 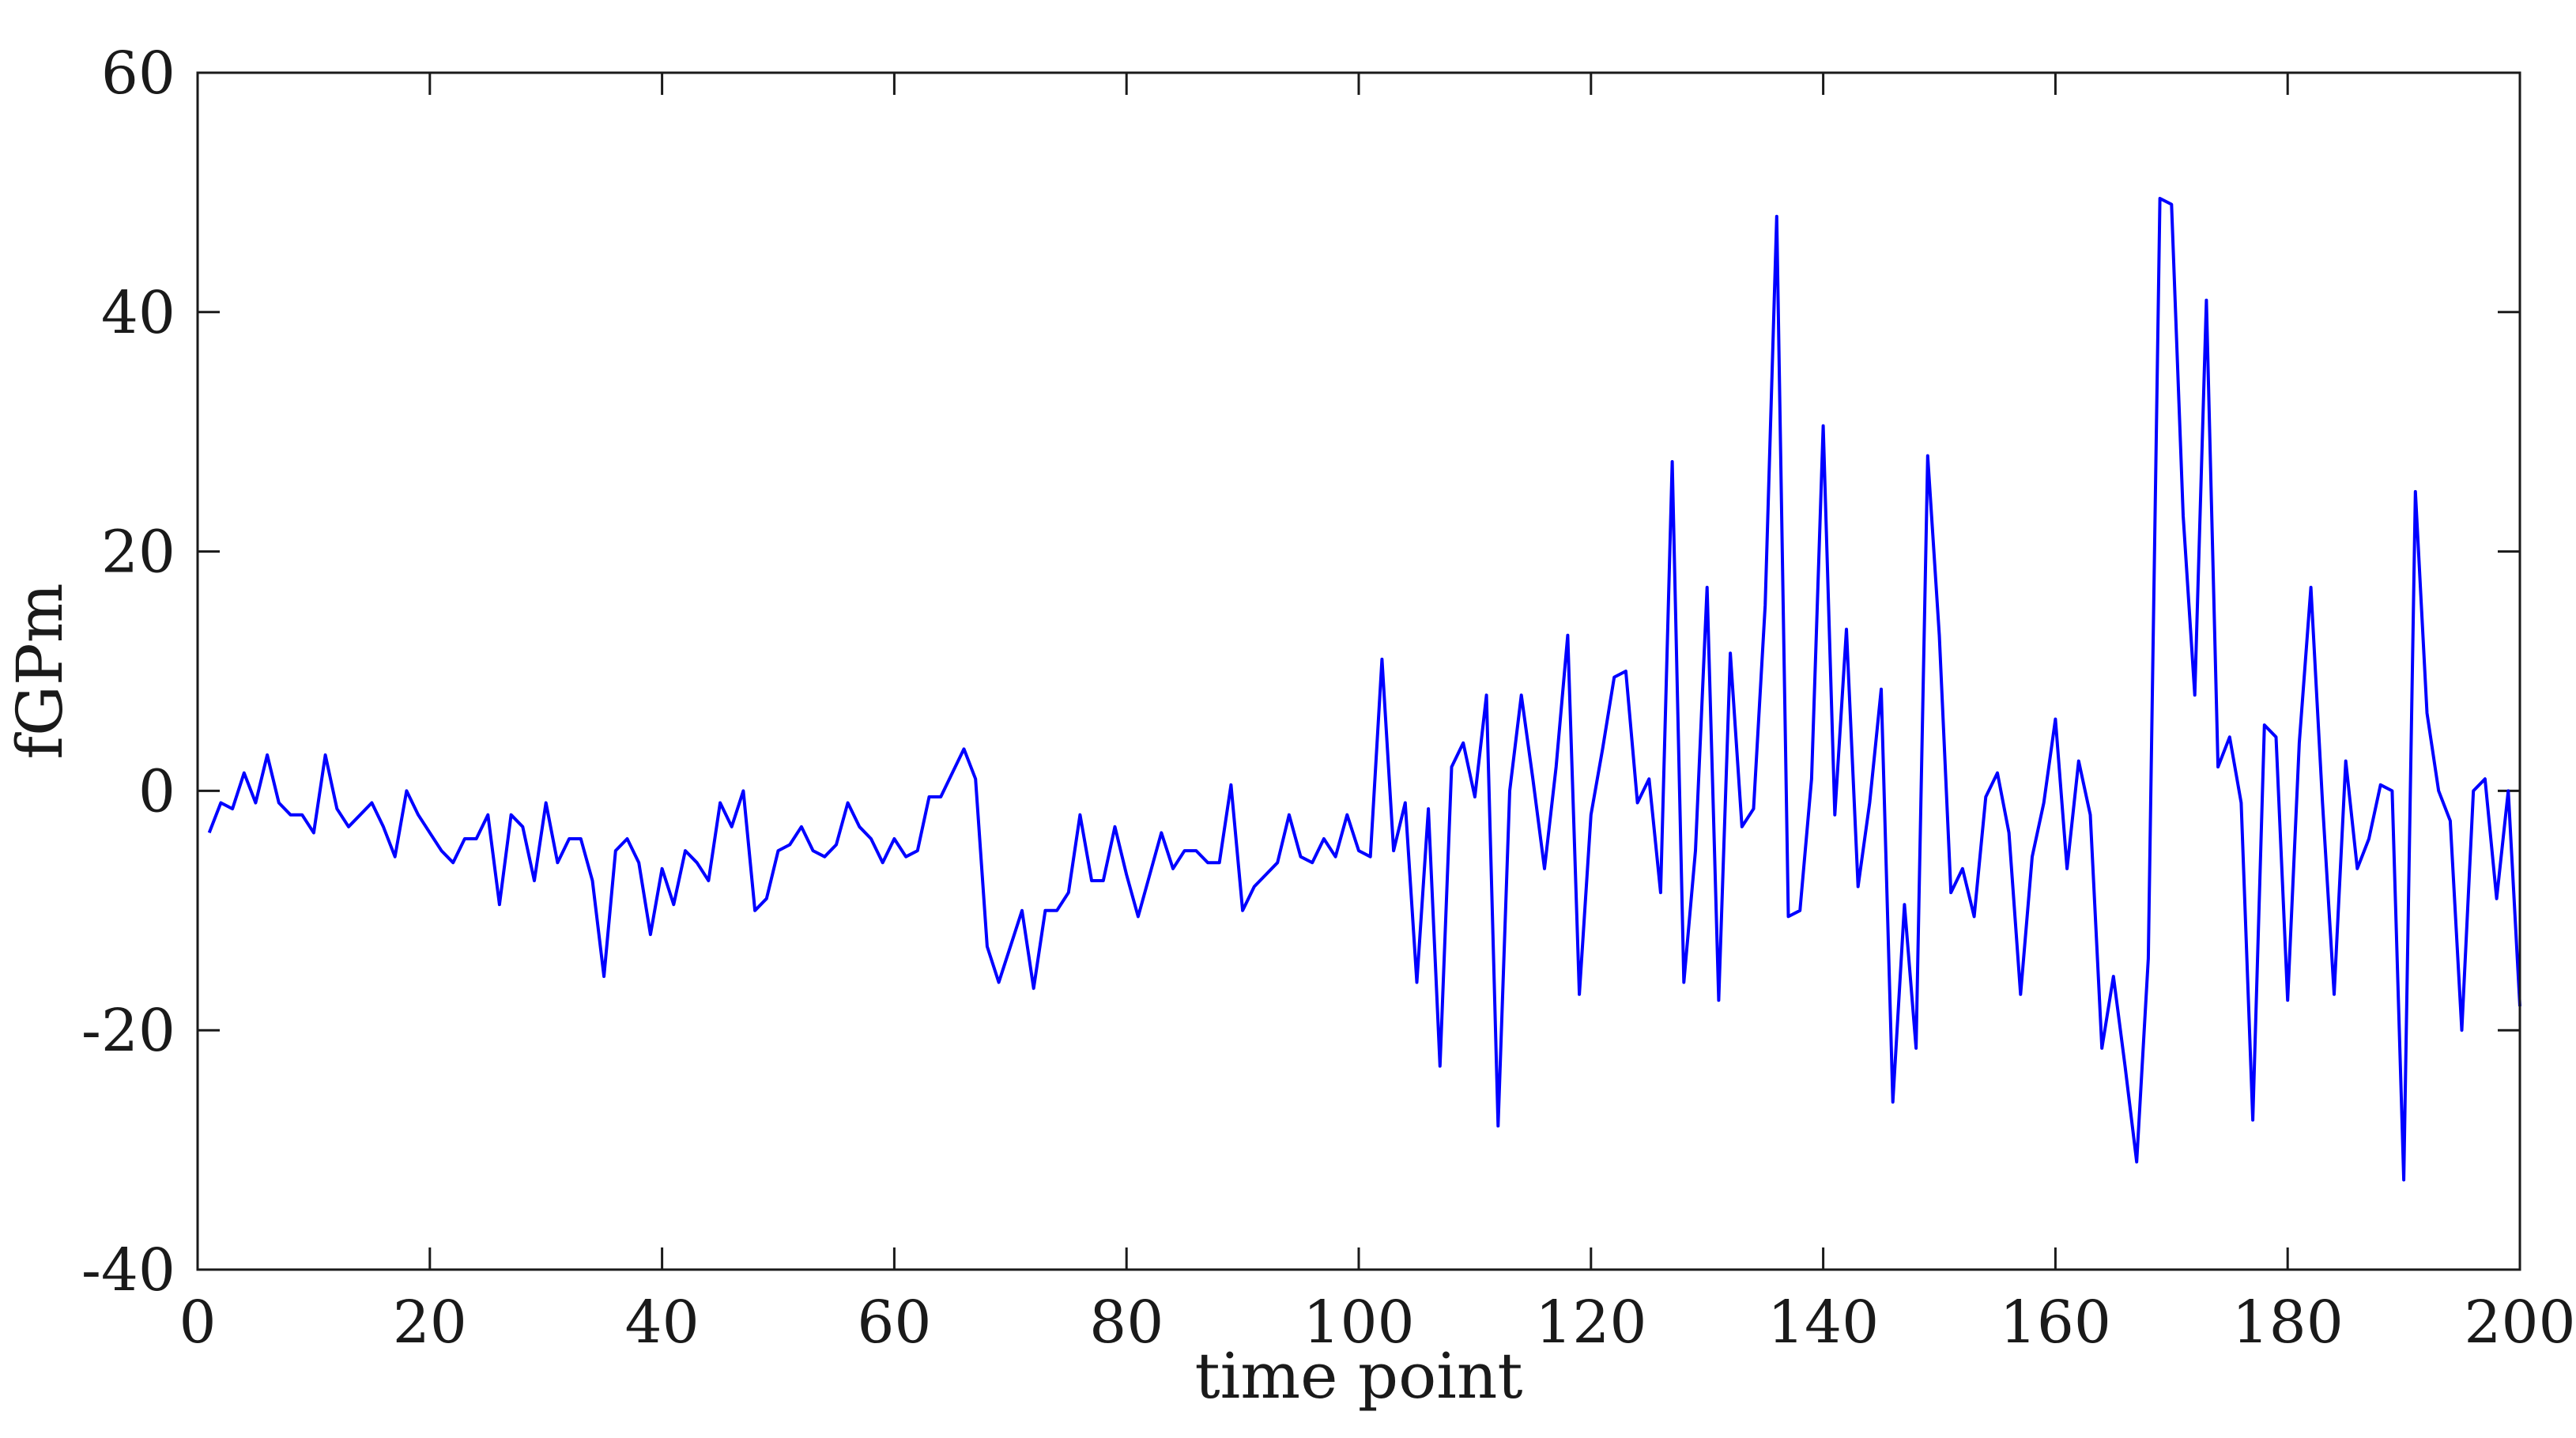 I want to click on x-tick-label: 60, so click(x=894, y=1323).